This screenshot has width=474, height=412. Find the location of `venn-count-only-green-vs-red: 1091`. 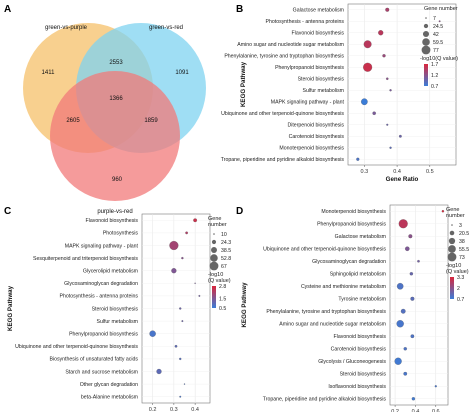

venn-count-only-green-vs-red: 1091 is located at coordinates (182, 73).